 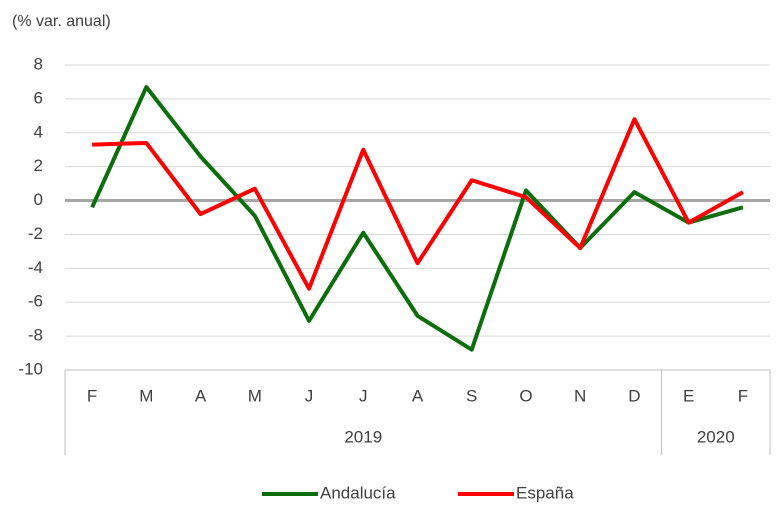 I want to click on legend-label: Andalucía, so click(x=358, y=492).